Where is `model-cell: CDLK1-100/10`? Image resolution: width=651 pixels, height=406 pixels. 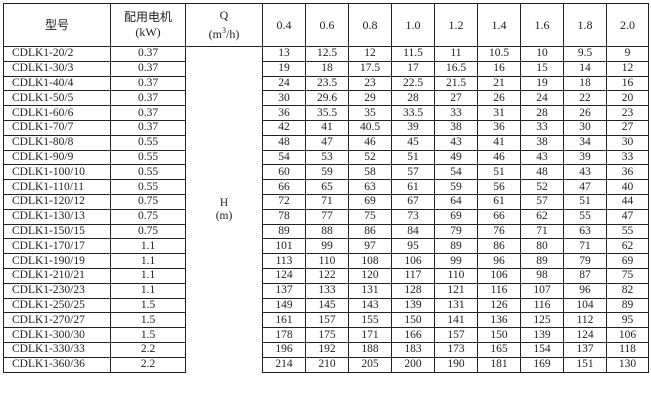
model-cell: CDLK1-100/10 is located at coordinates (57, 172).